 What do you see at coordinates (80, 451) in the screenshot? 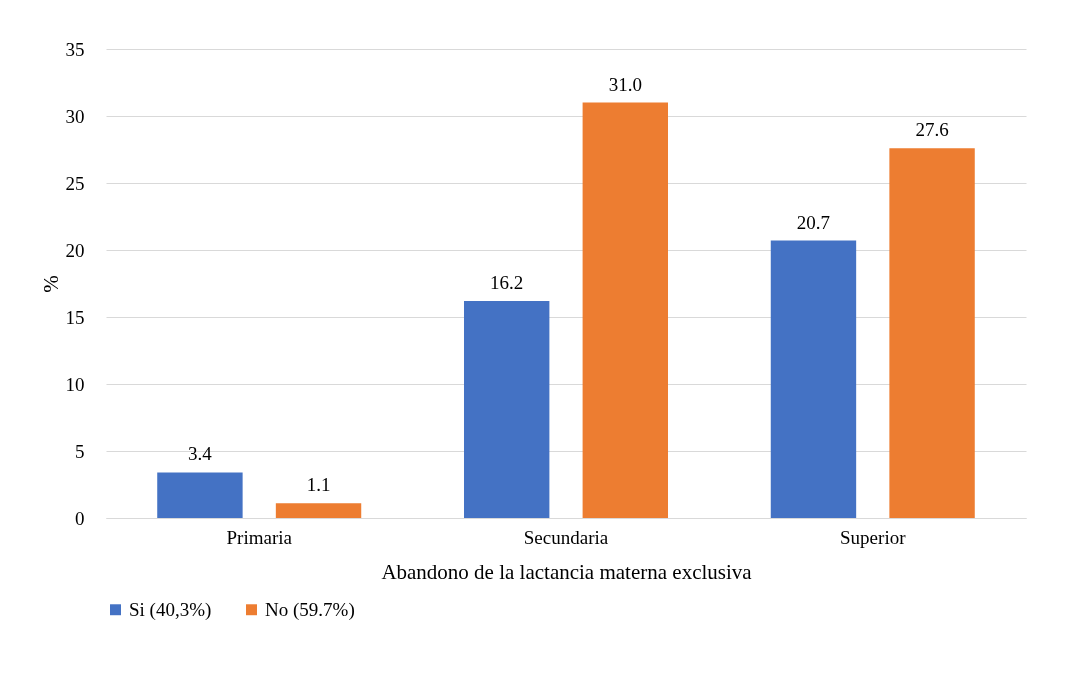
I see `y-tick-label: 5` at bounding box center [80, 451].